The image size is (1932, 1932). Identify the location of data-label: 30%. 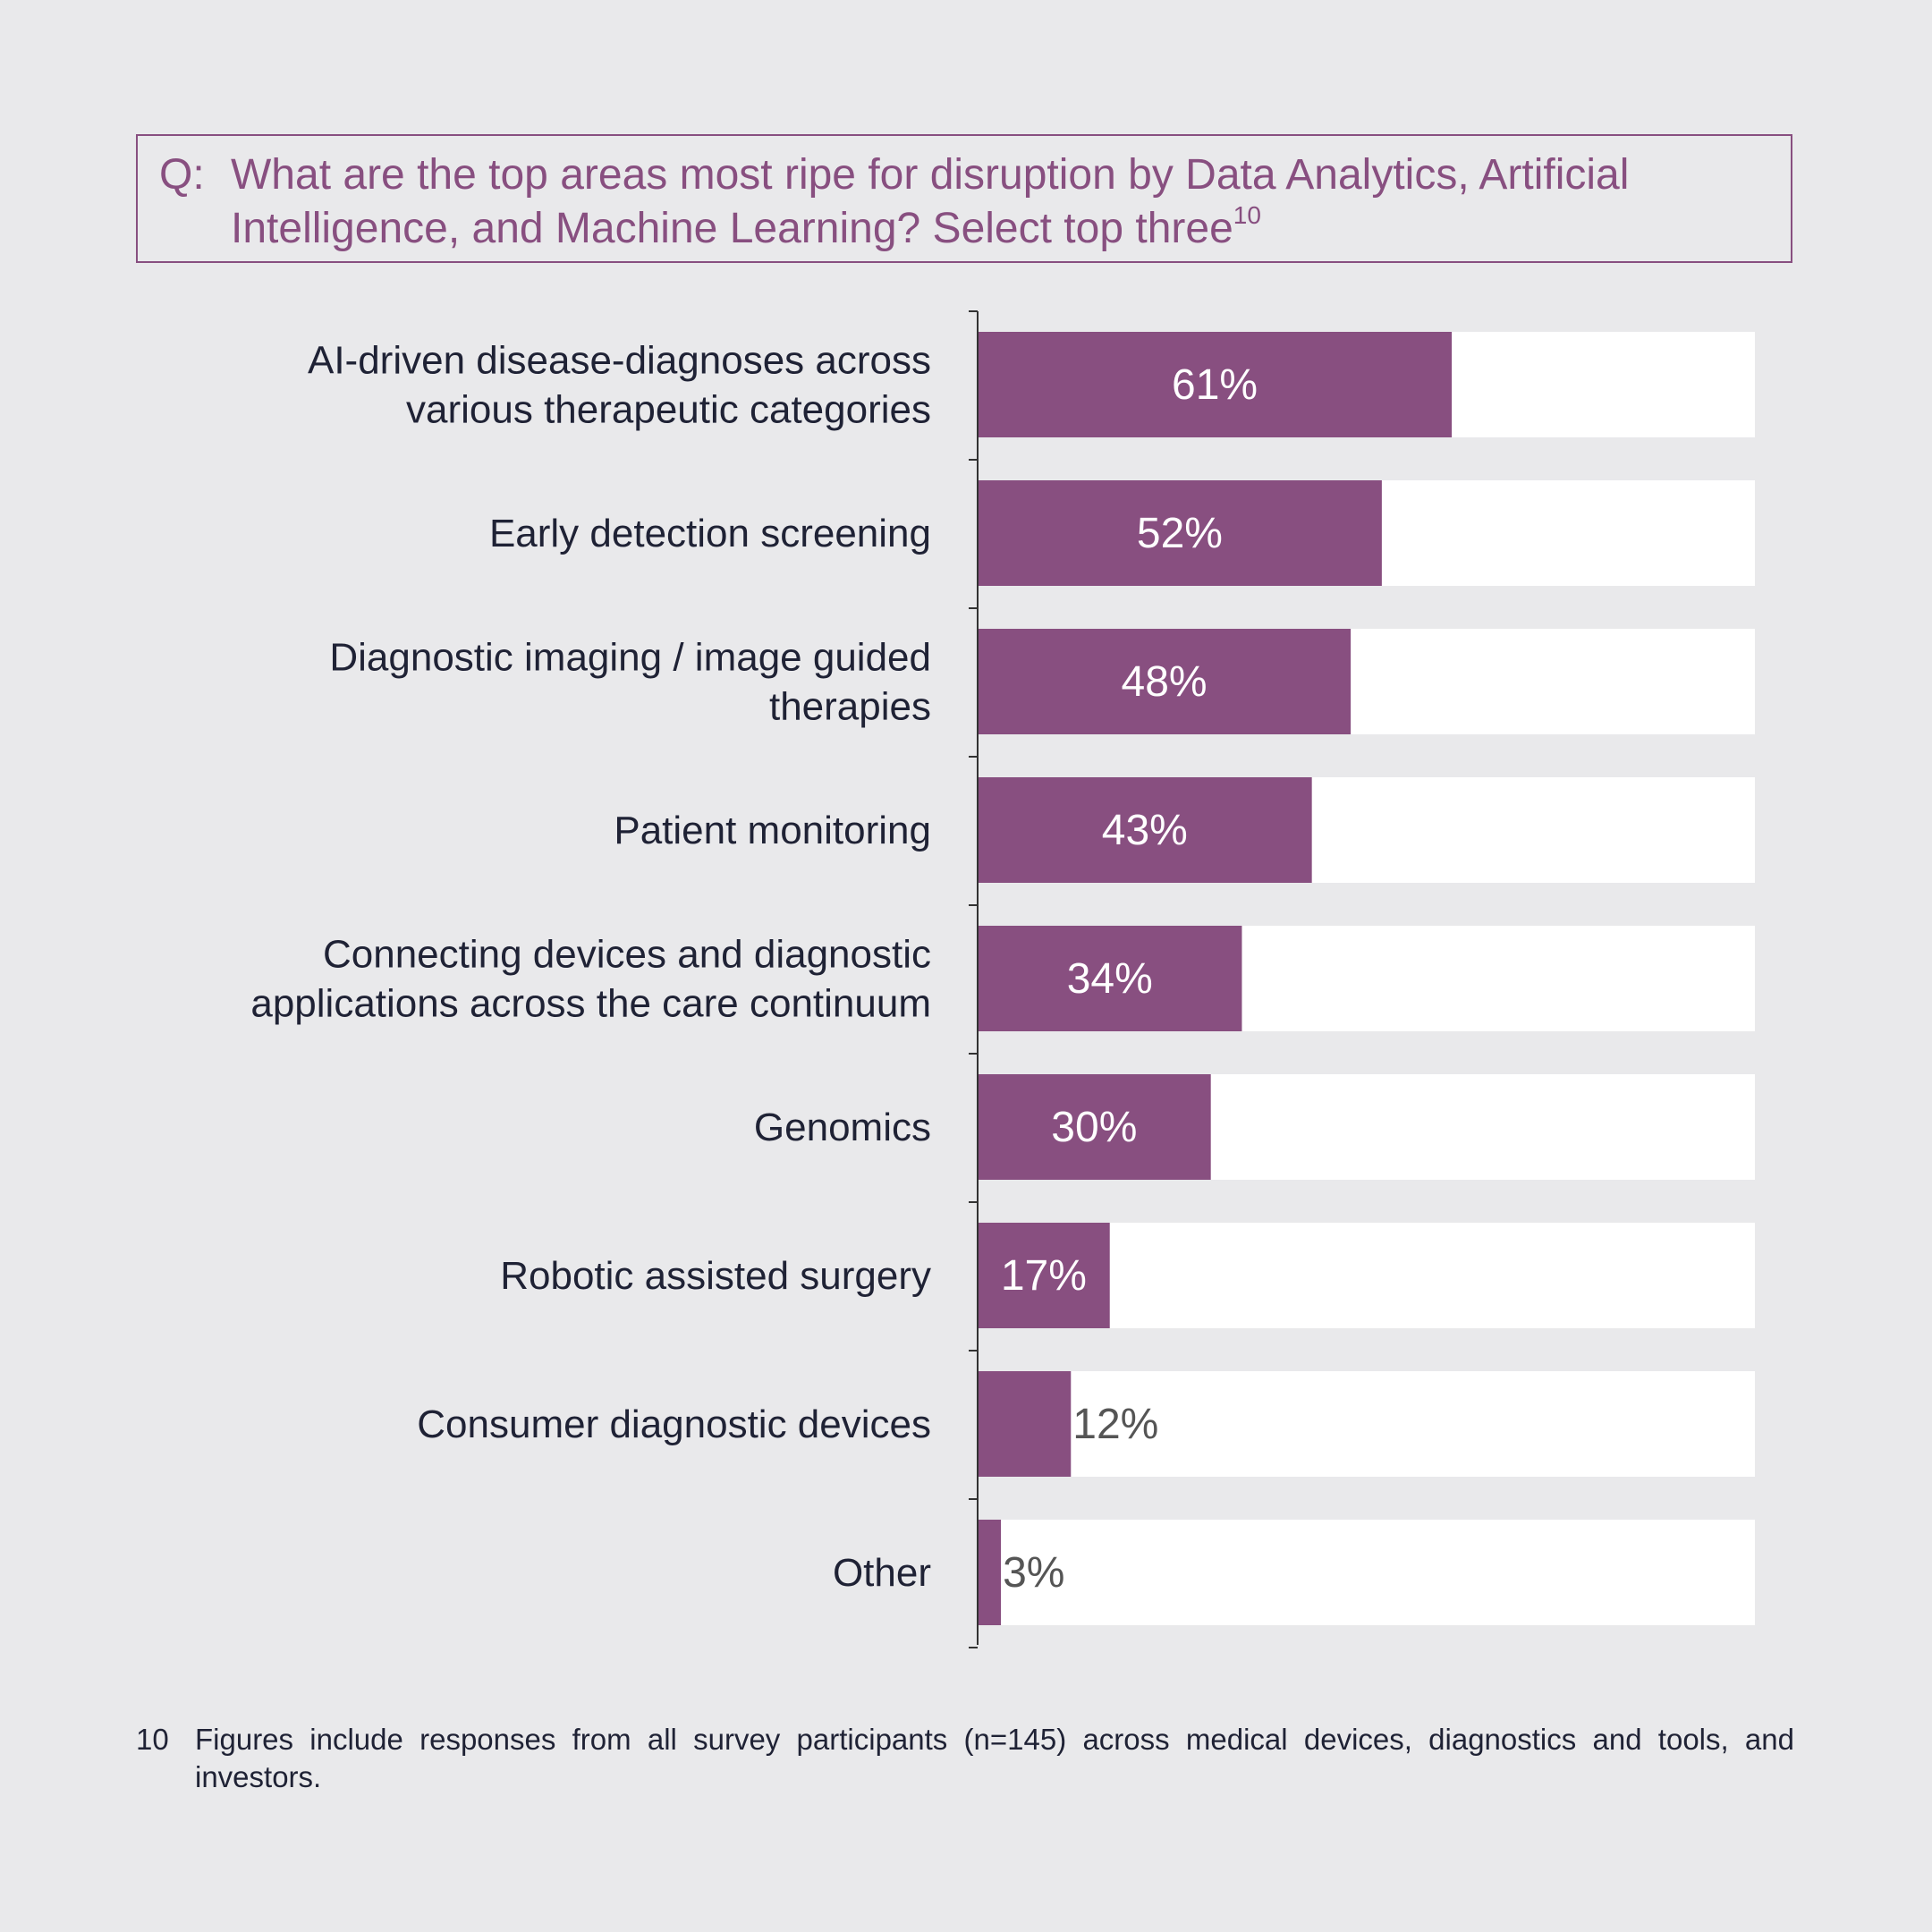
(1094, 1127).